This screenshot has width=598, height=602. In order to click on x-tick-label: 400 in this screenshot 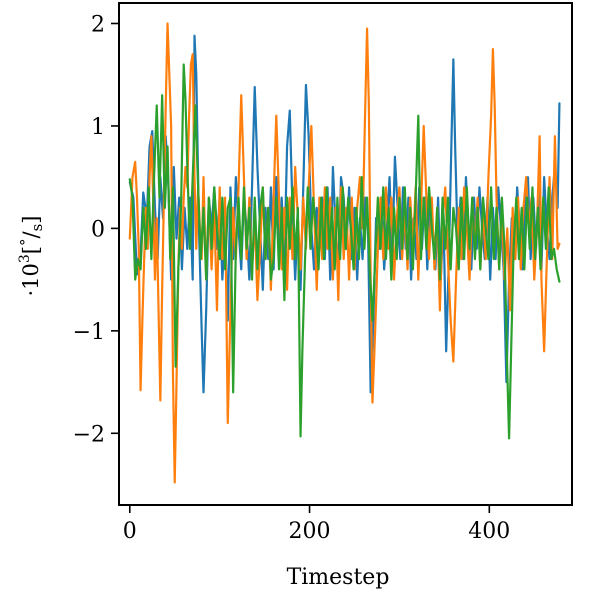, I will do `click(489, 531)`.